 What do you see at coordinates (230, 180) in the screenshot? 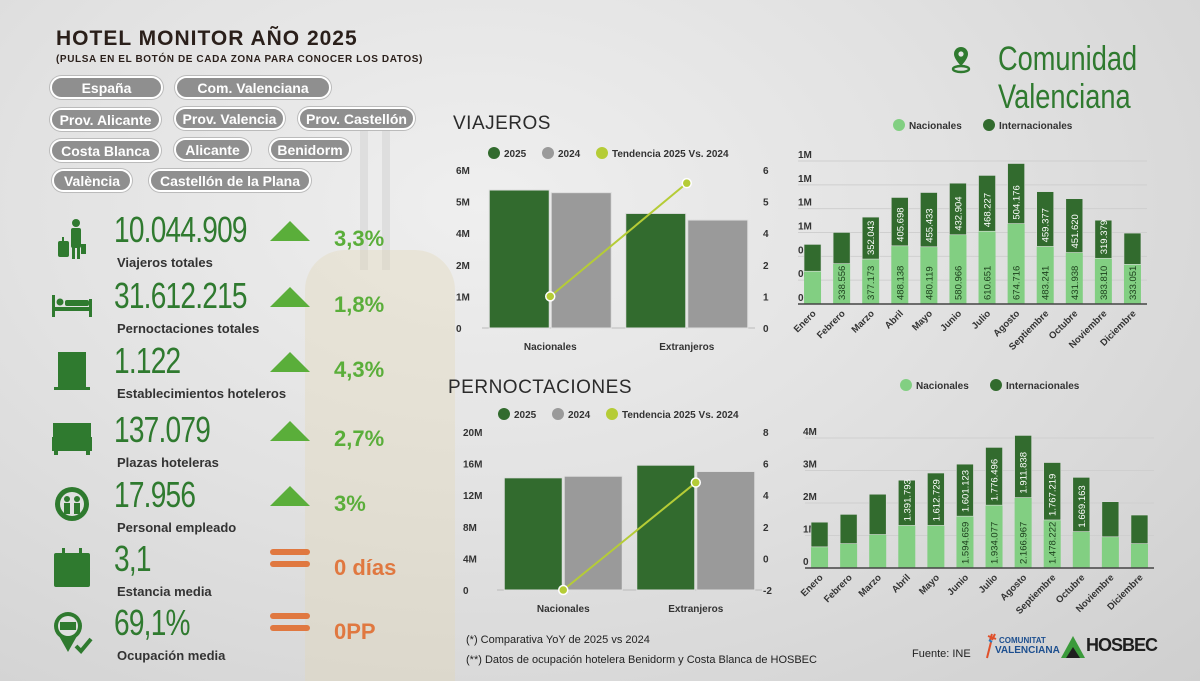
I see `zone-button-castellon-de-la-plana: Castellón de la Plana` at bounding box center [230, 180].